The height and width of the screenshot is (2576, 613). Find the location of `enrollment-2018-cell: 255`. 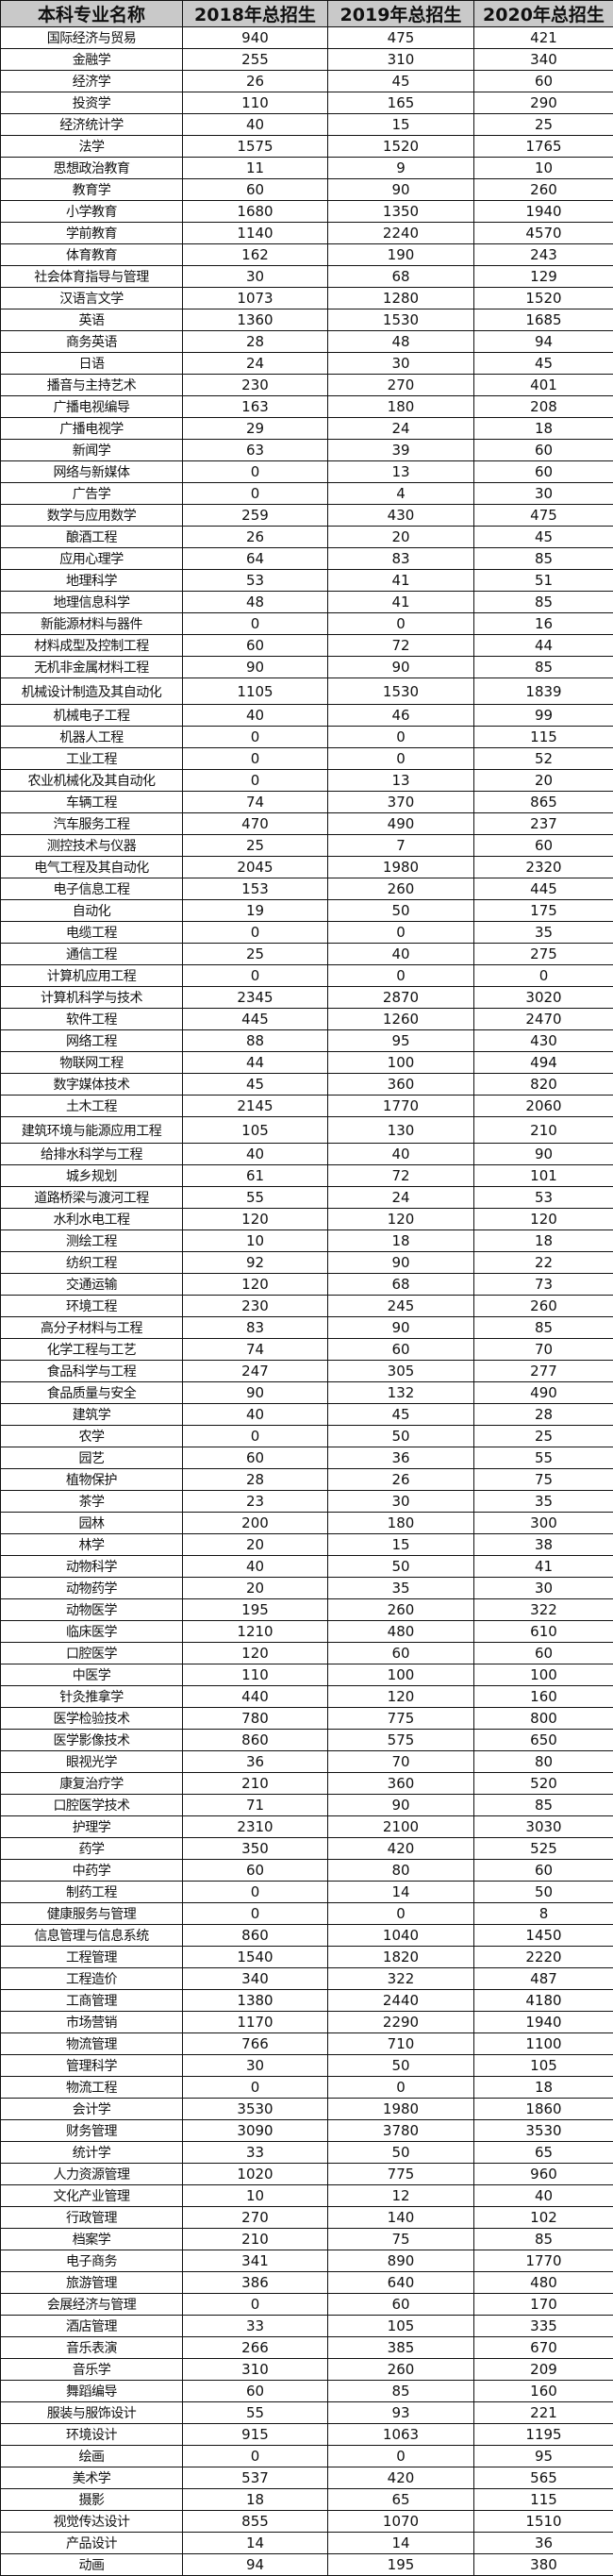

enrollment-2018-cell: 255 is located at coordinates (256, 60).